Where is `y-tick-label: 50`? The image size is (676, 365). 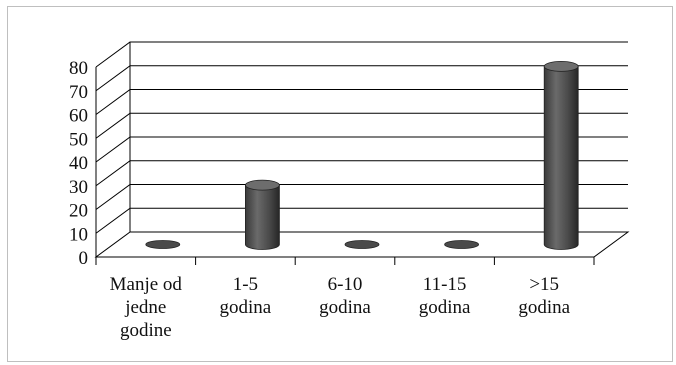
y-tick-label: 50 is located at coordinates (78, 139).